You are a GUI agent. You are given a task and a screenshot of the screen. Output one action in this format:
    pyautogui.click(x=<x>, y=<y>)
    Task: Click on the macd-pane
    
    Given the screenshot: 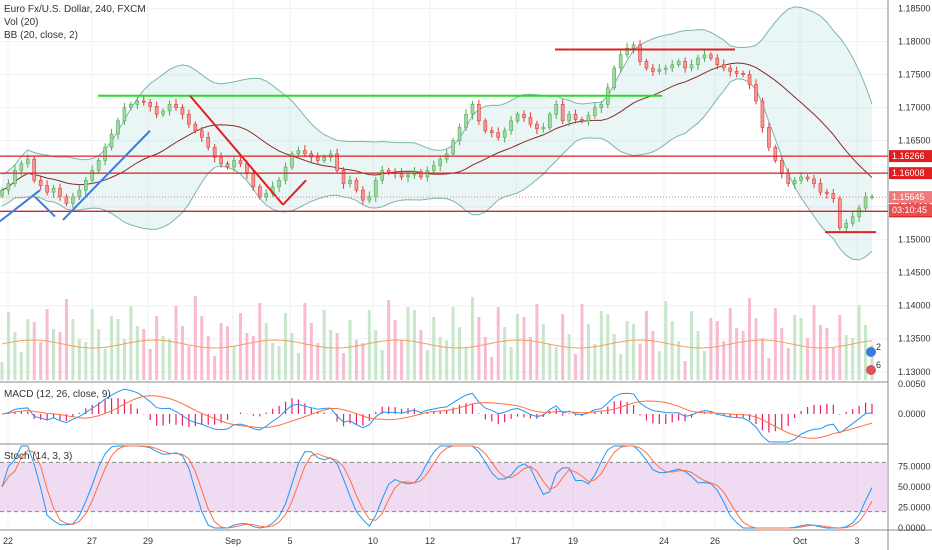 What is the action you would take?
    pyautogui.click(x=437, y=415)
    